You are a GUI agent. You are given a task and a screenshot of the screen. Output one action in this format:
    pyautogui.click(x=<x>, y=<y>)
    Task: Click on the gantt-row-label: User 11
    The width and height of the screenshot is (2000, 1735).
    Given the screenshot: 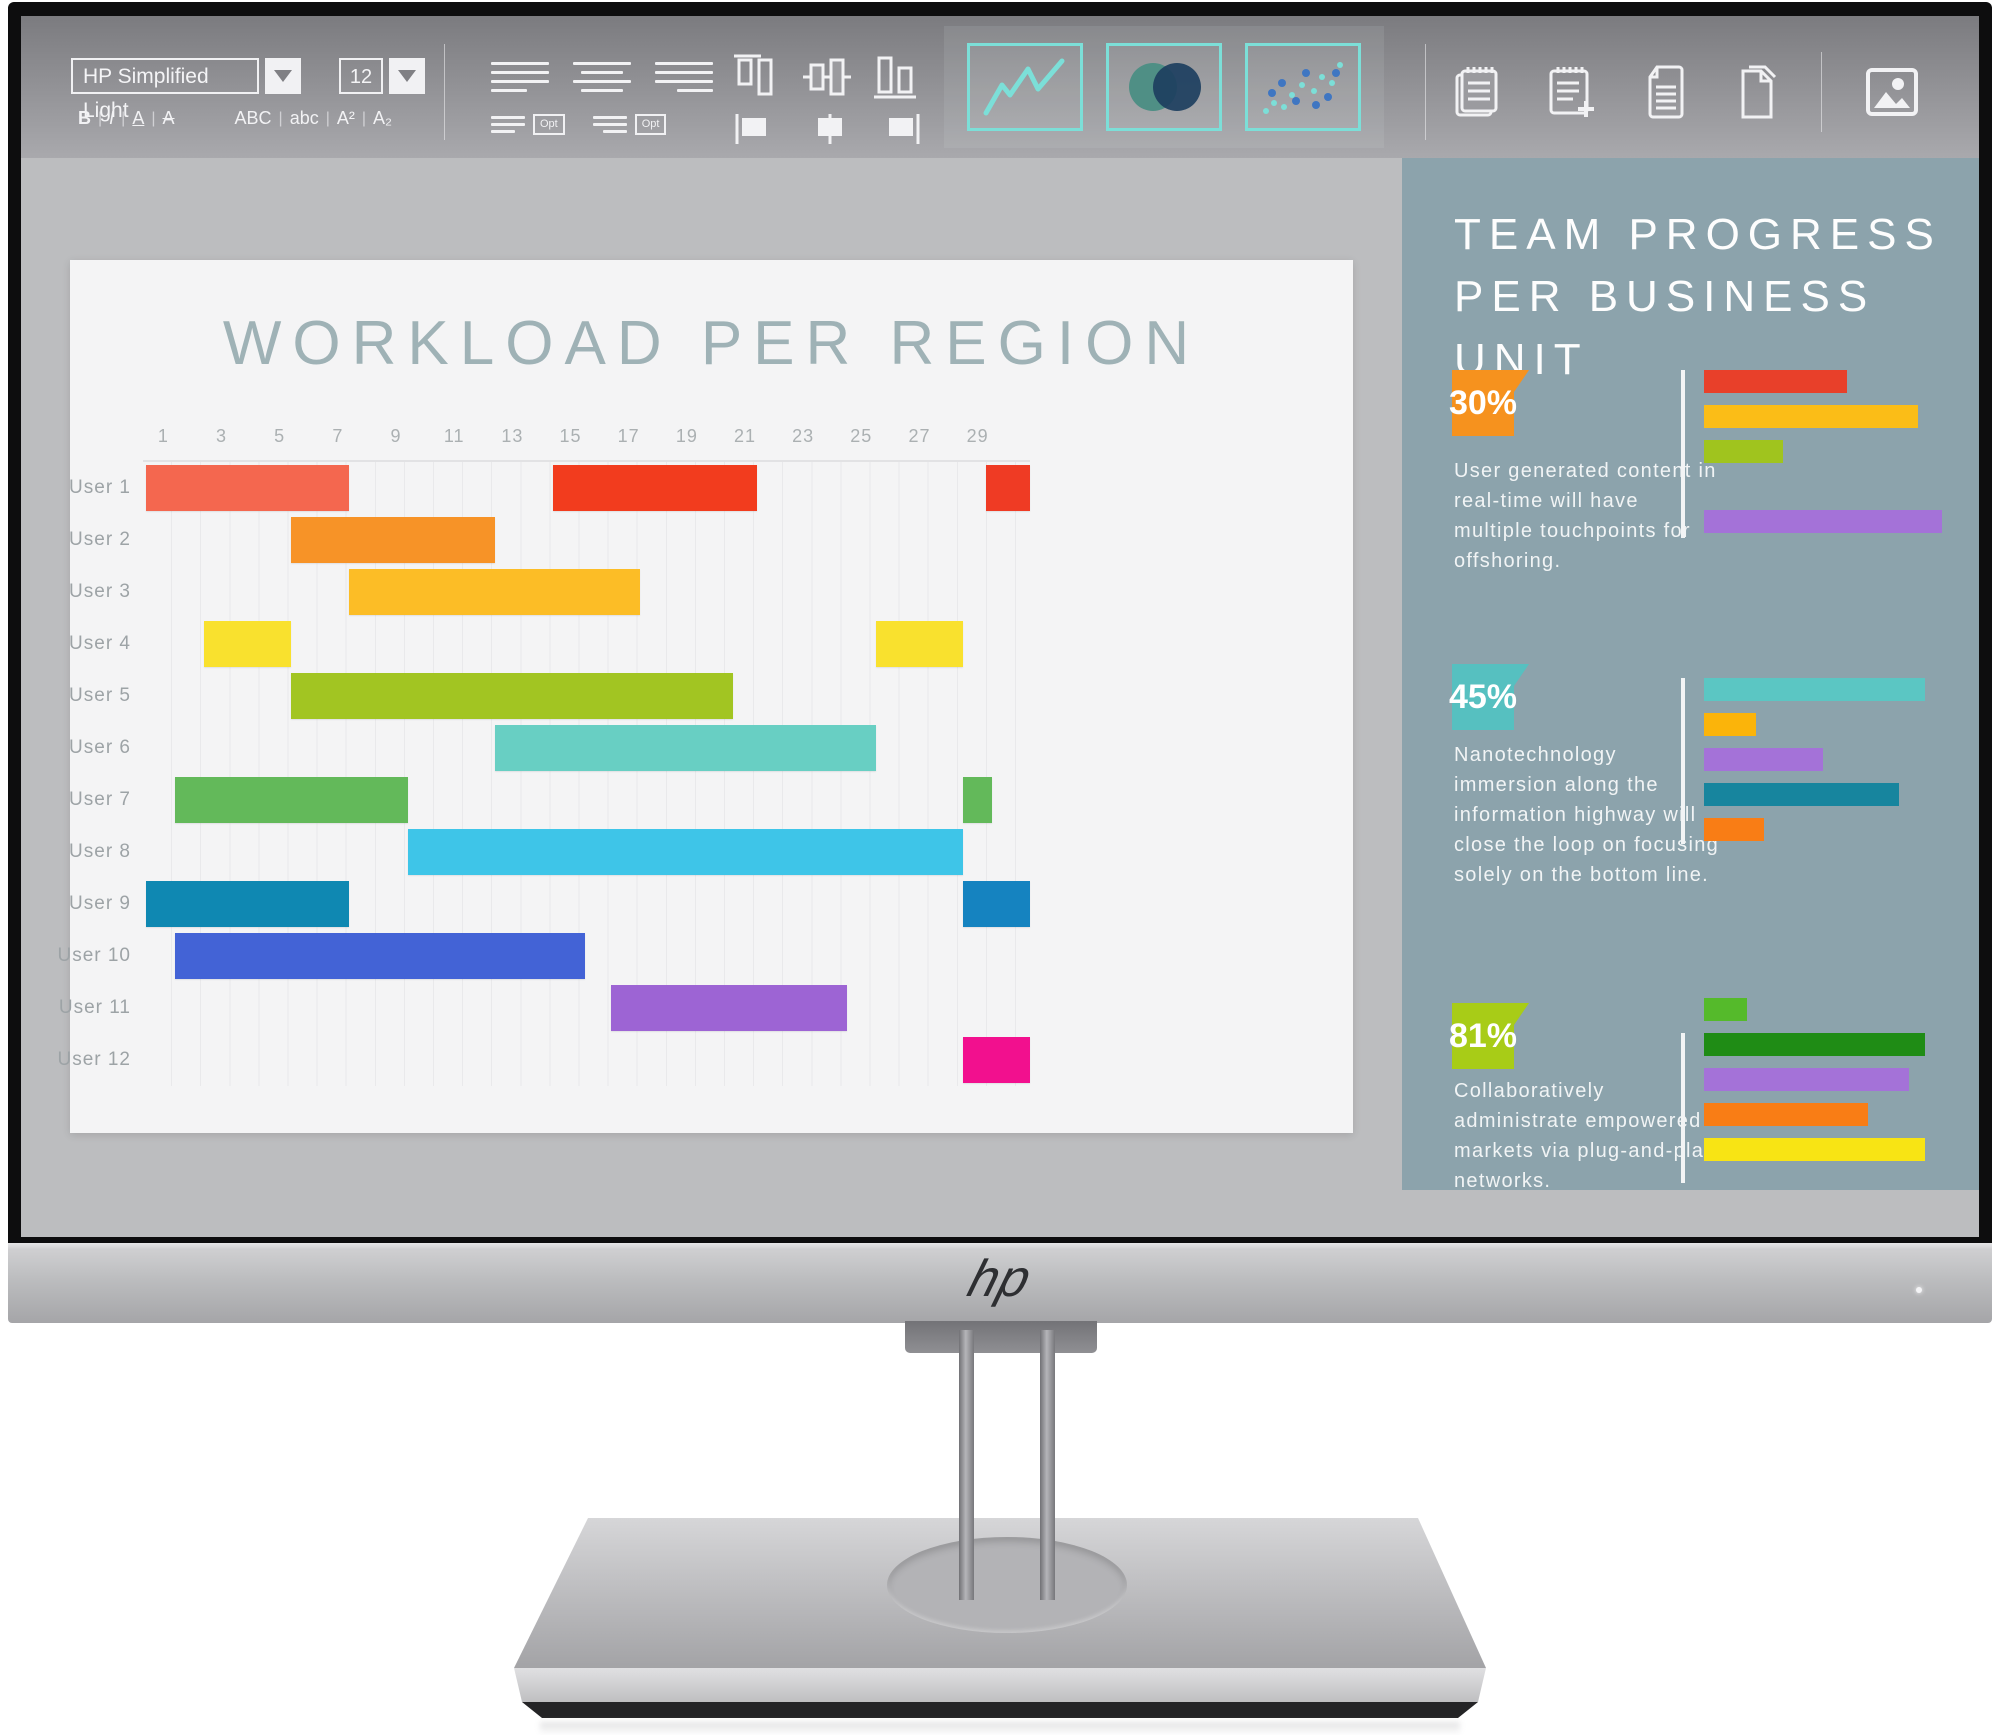 What is the action you would take?
    pyautogui.click(x=94, y=1007)
    